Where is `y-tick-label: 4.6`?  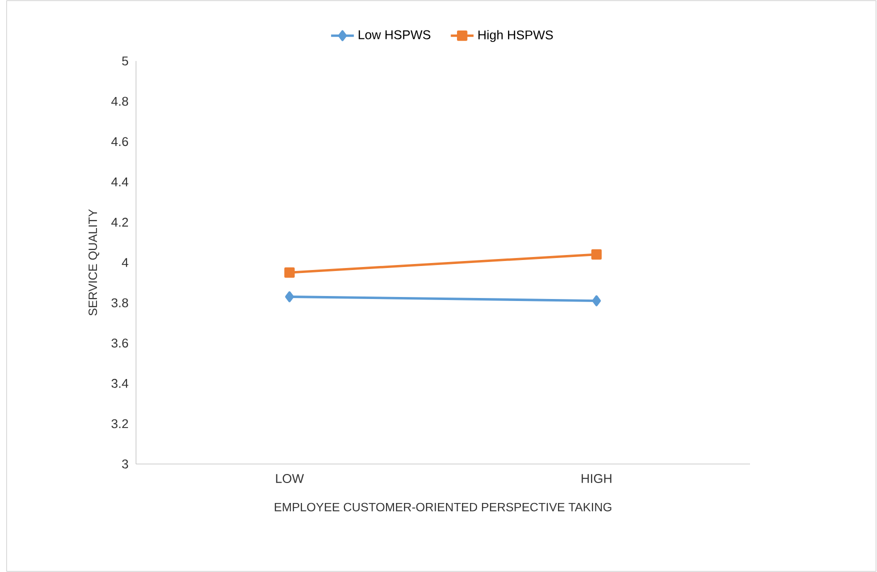 y-tick-label: 4.6 is located at coordinates (119, 141).